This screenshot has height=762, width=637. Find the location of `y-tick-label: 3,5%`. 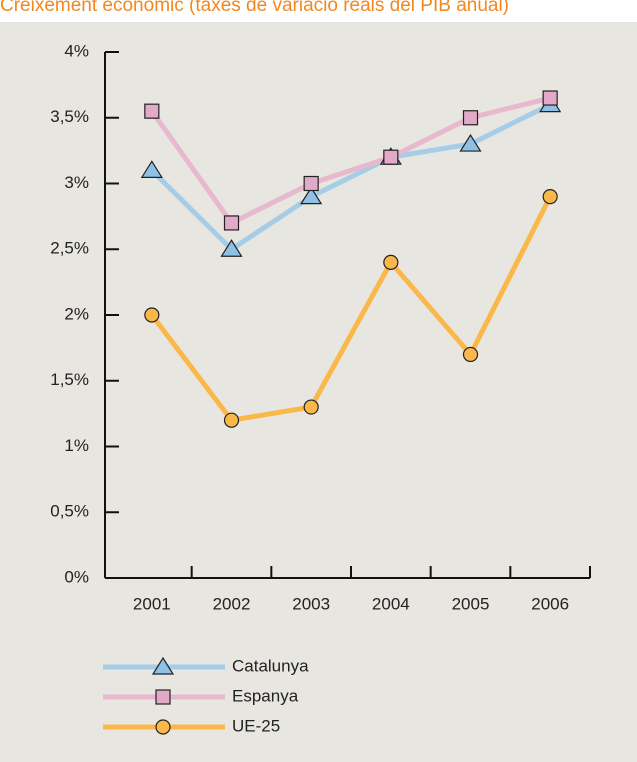

y-tick-label: 3,5% is located at coordinates (69, 116).